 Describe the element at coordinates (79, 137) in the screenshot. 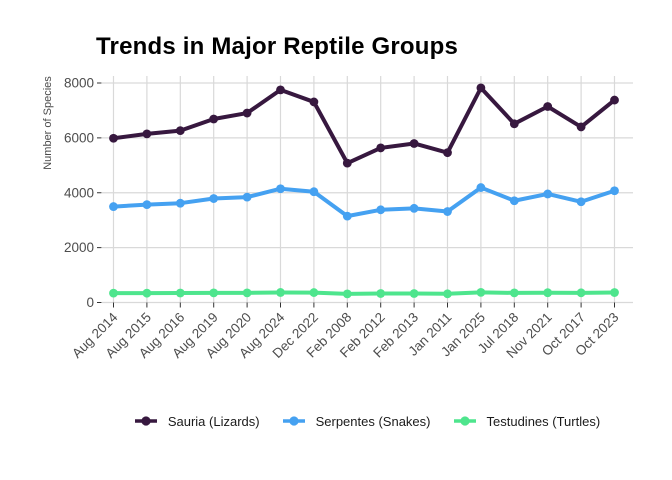

I see `y-tick-label: 6000` at that location.